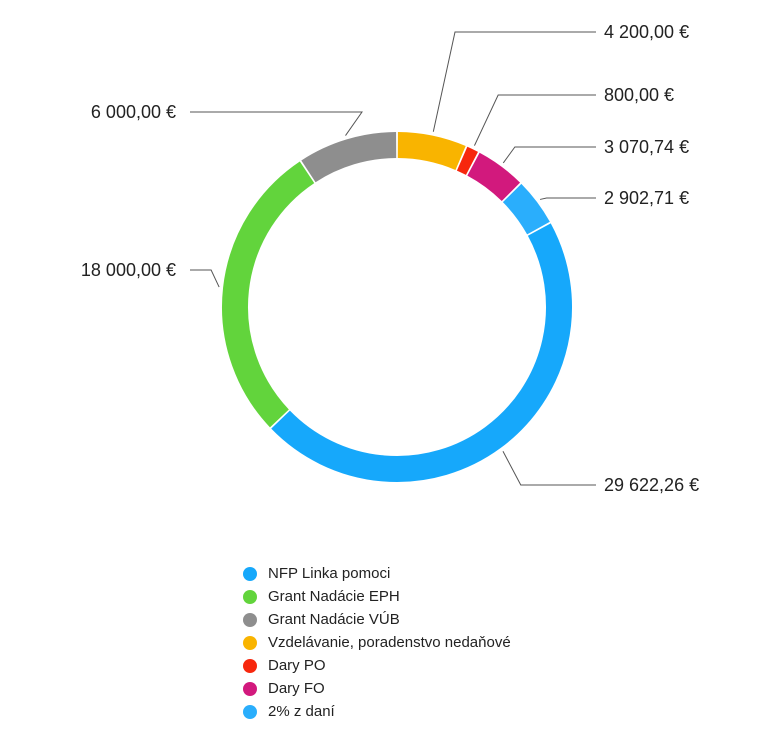  I want to click on legend-item: Dary FO, so click(377, 688).